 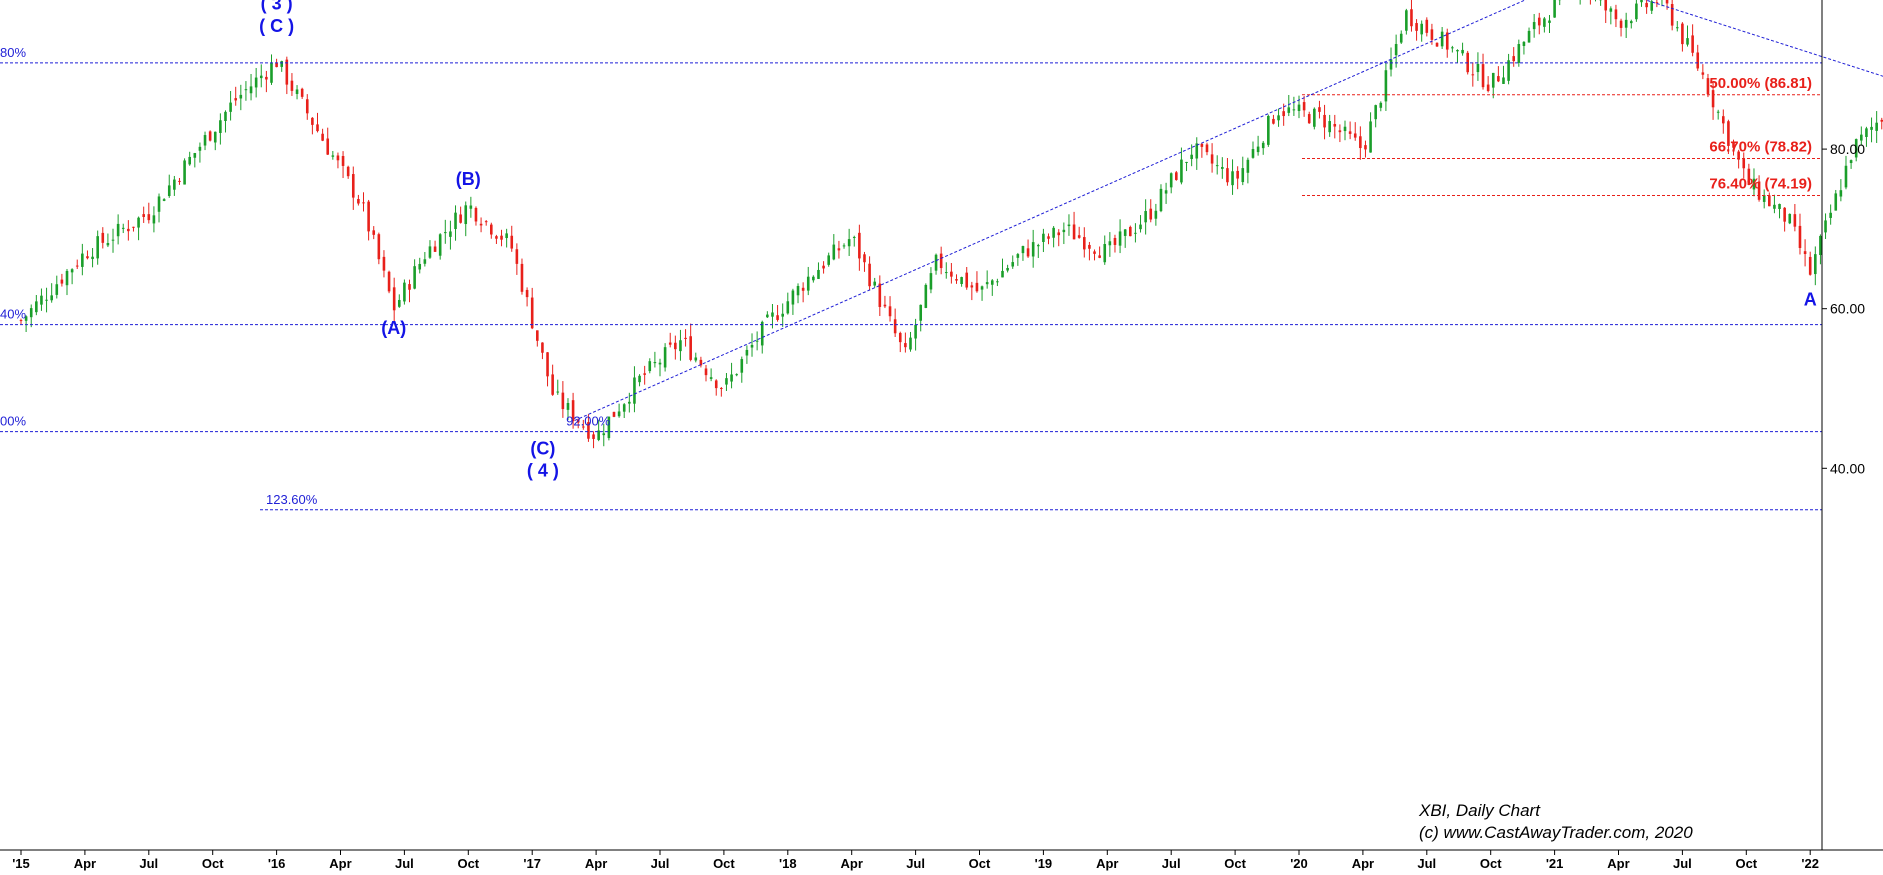 What do you see at coordinates (1618, 863) in the screenshot?
I see `time-axis-tick-label: Apr` at bounding box center [1618, 863].